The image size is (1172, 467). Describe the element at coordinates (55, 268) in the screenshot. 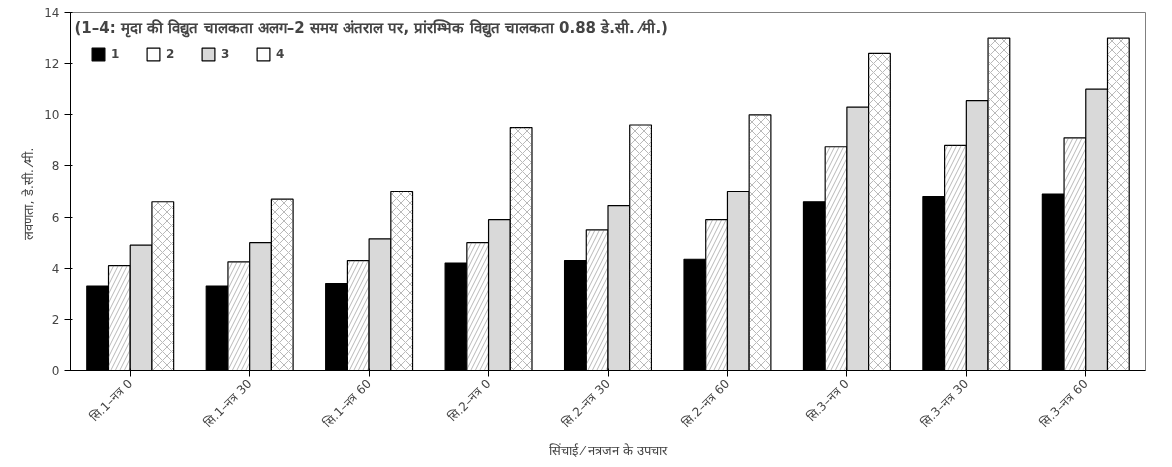

I see `y-tick-label: 4` at that location.